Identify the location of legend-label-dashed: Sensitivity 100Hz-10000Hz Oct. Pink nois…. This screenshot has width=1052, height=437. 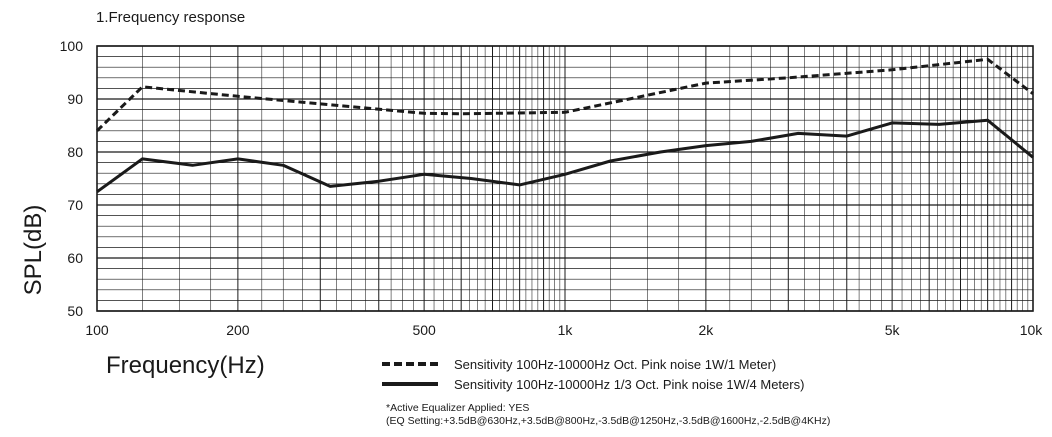
(615, 364).